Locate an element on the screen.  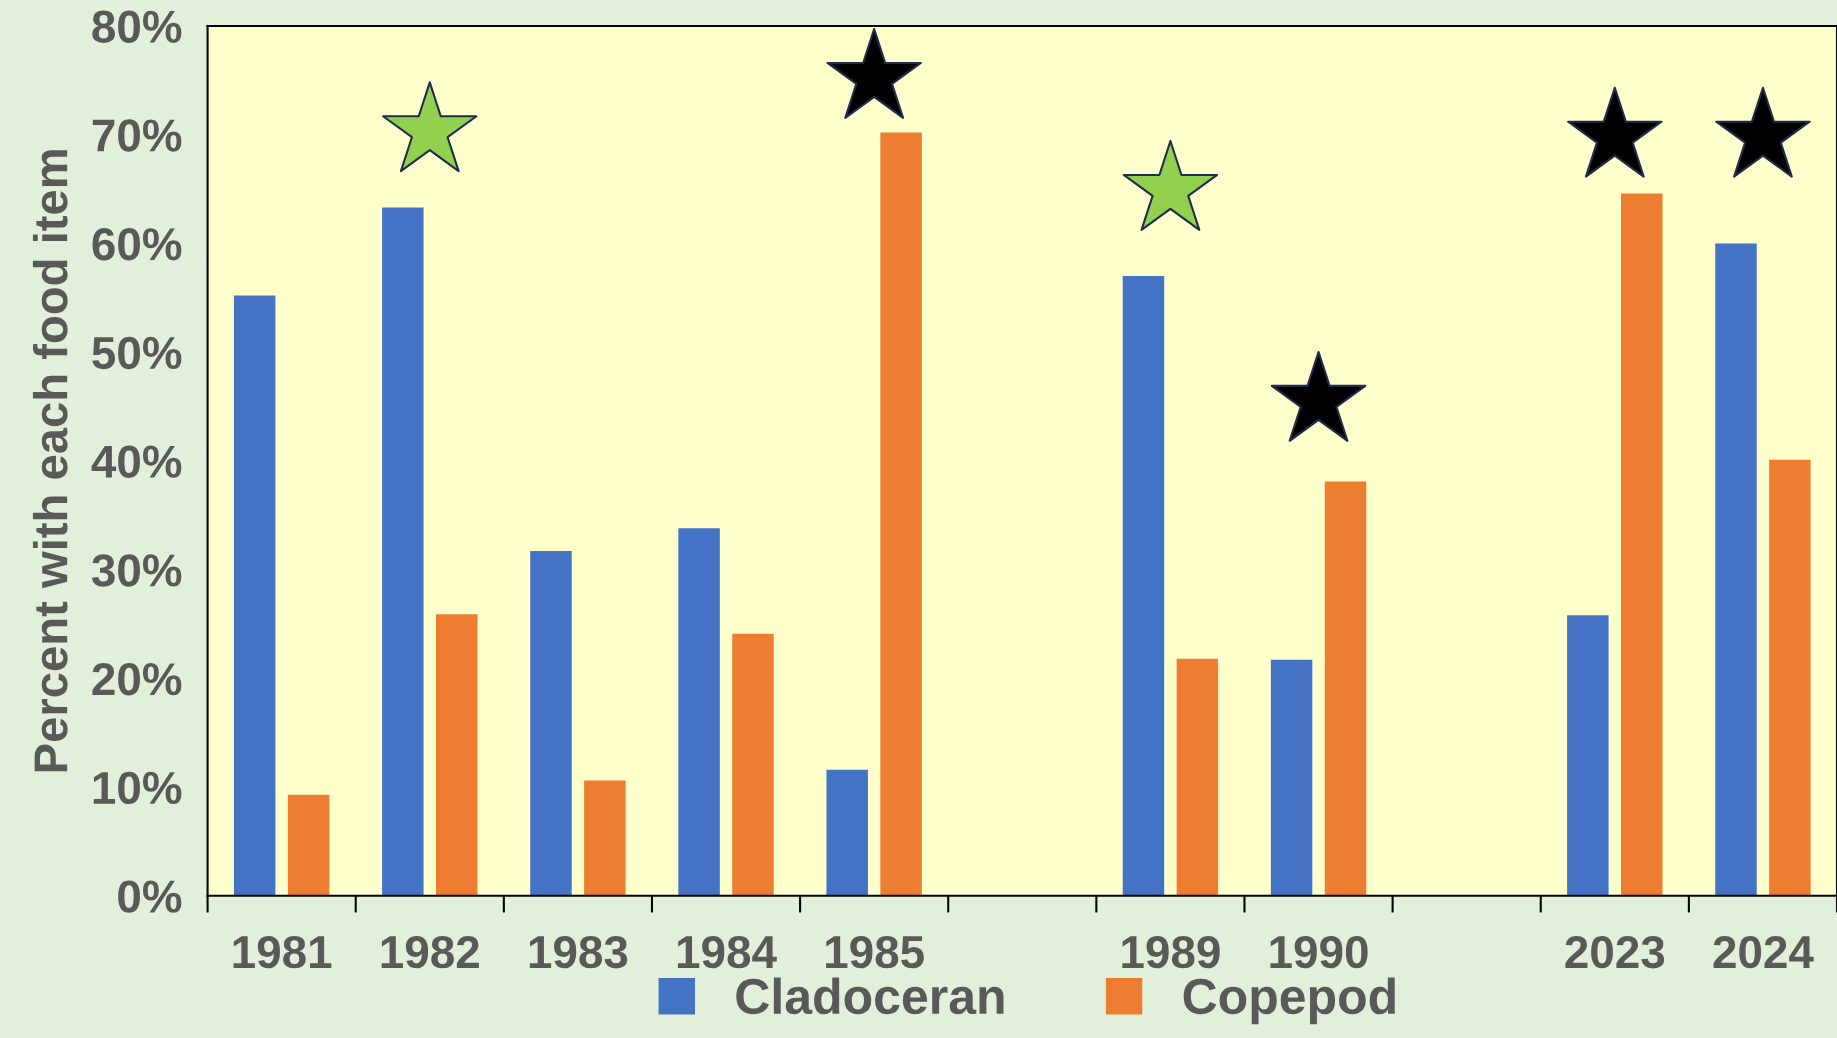
y-tick-label: 30% is located at coordinates (136, 570).